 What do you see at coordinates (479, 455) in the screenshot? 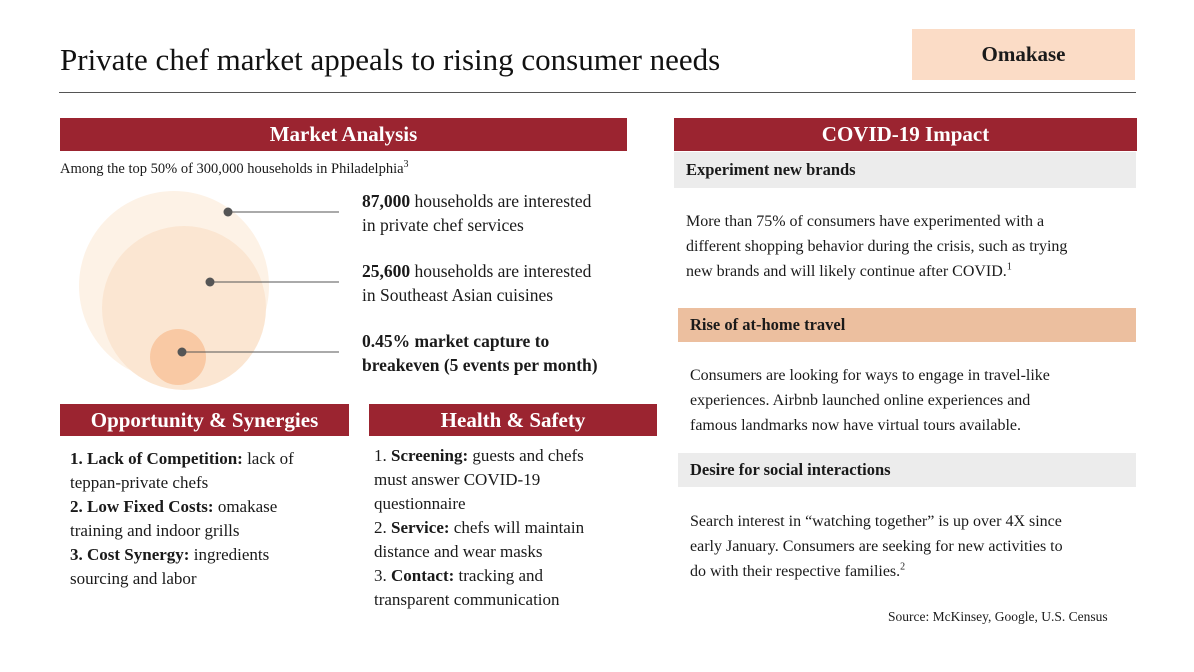
I see `list-item: 1. Screening: guests and chefs` at bounding box center [479, 455].